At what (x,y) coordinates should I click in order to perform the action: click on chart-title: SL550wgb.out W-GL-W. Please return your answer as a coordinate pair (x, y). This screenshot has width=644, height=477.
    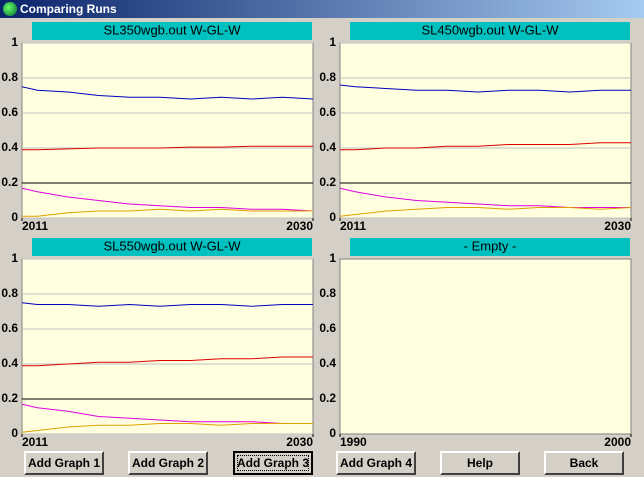
    Looking at the image, I should click on (172, 245).